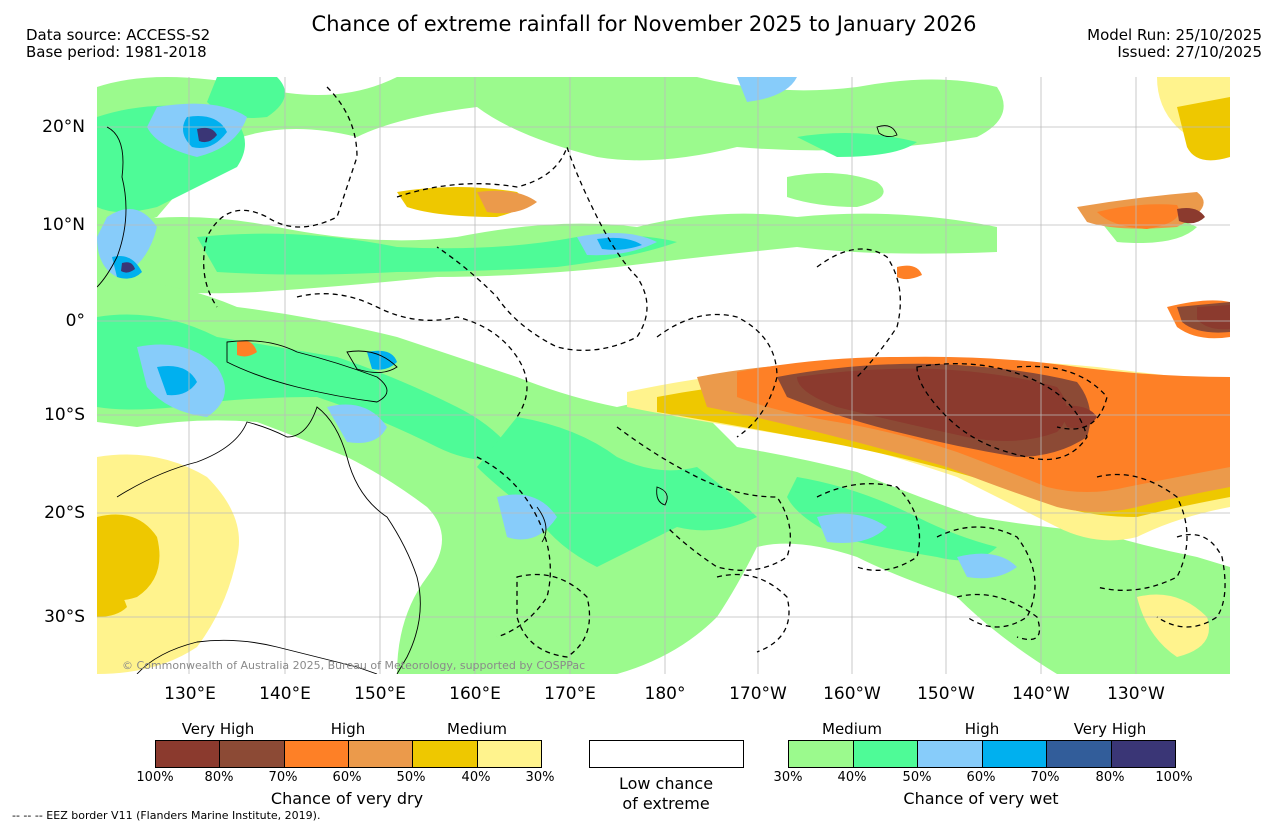 This screenshot has height=827, width=1288. What do you see at coordinates (1189, 52) in the screenshot?
I see `issued-date: Issued: 27/10/2025` at bounding box center [1189, 52].